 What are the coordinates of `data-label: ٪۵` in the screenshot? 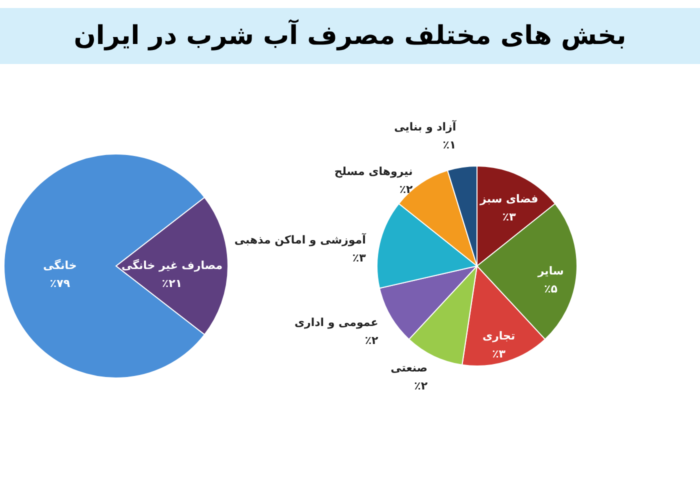 It's located at (551, 289).